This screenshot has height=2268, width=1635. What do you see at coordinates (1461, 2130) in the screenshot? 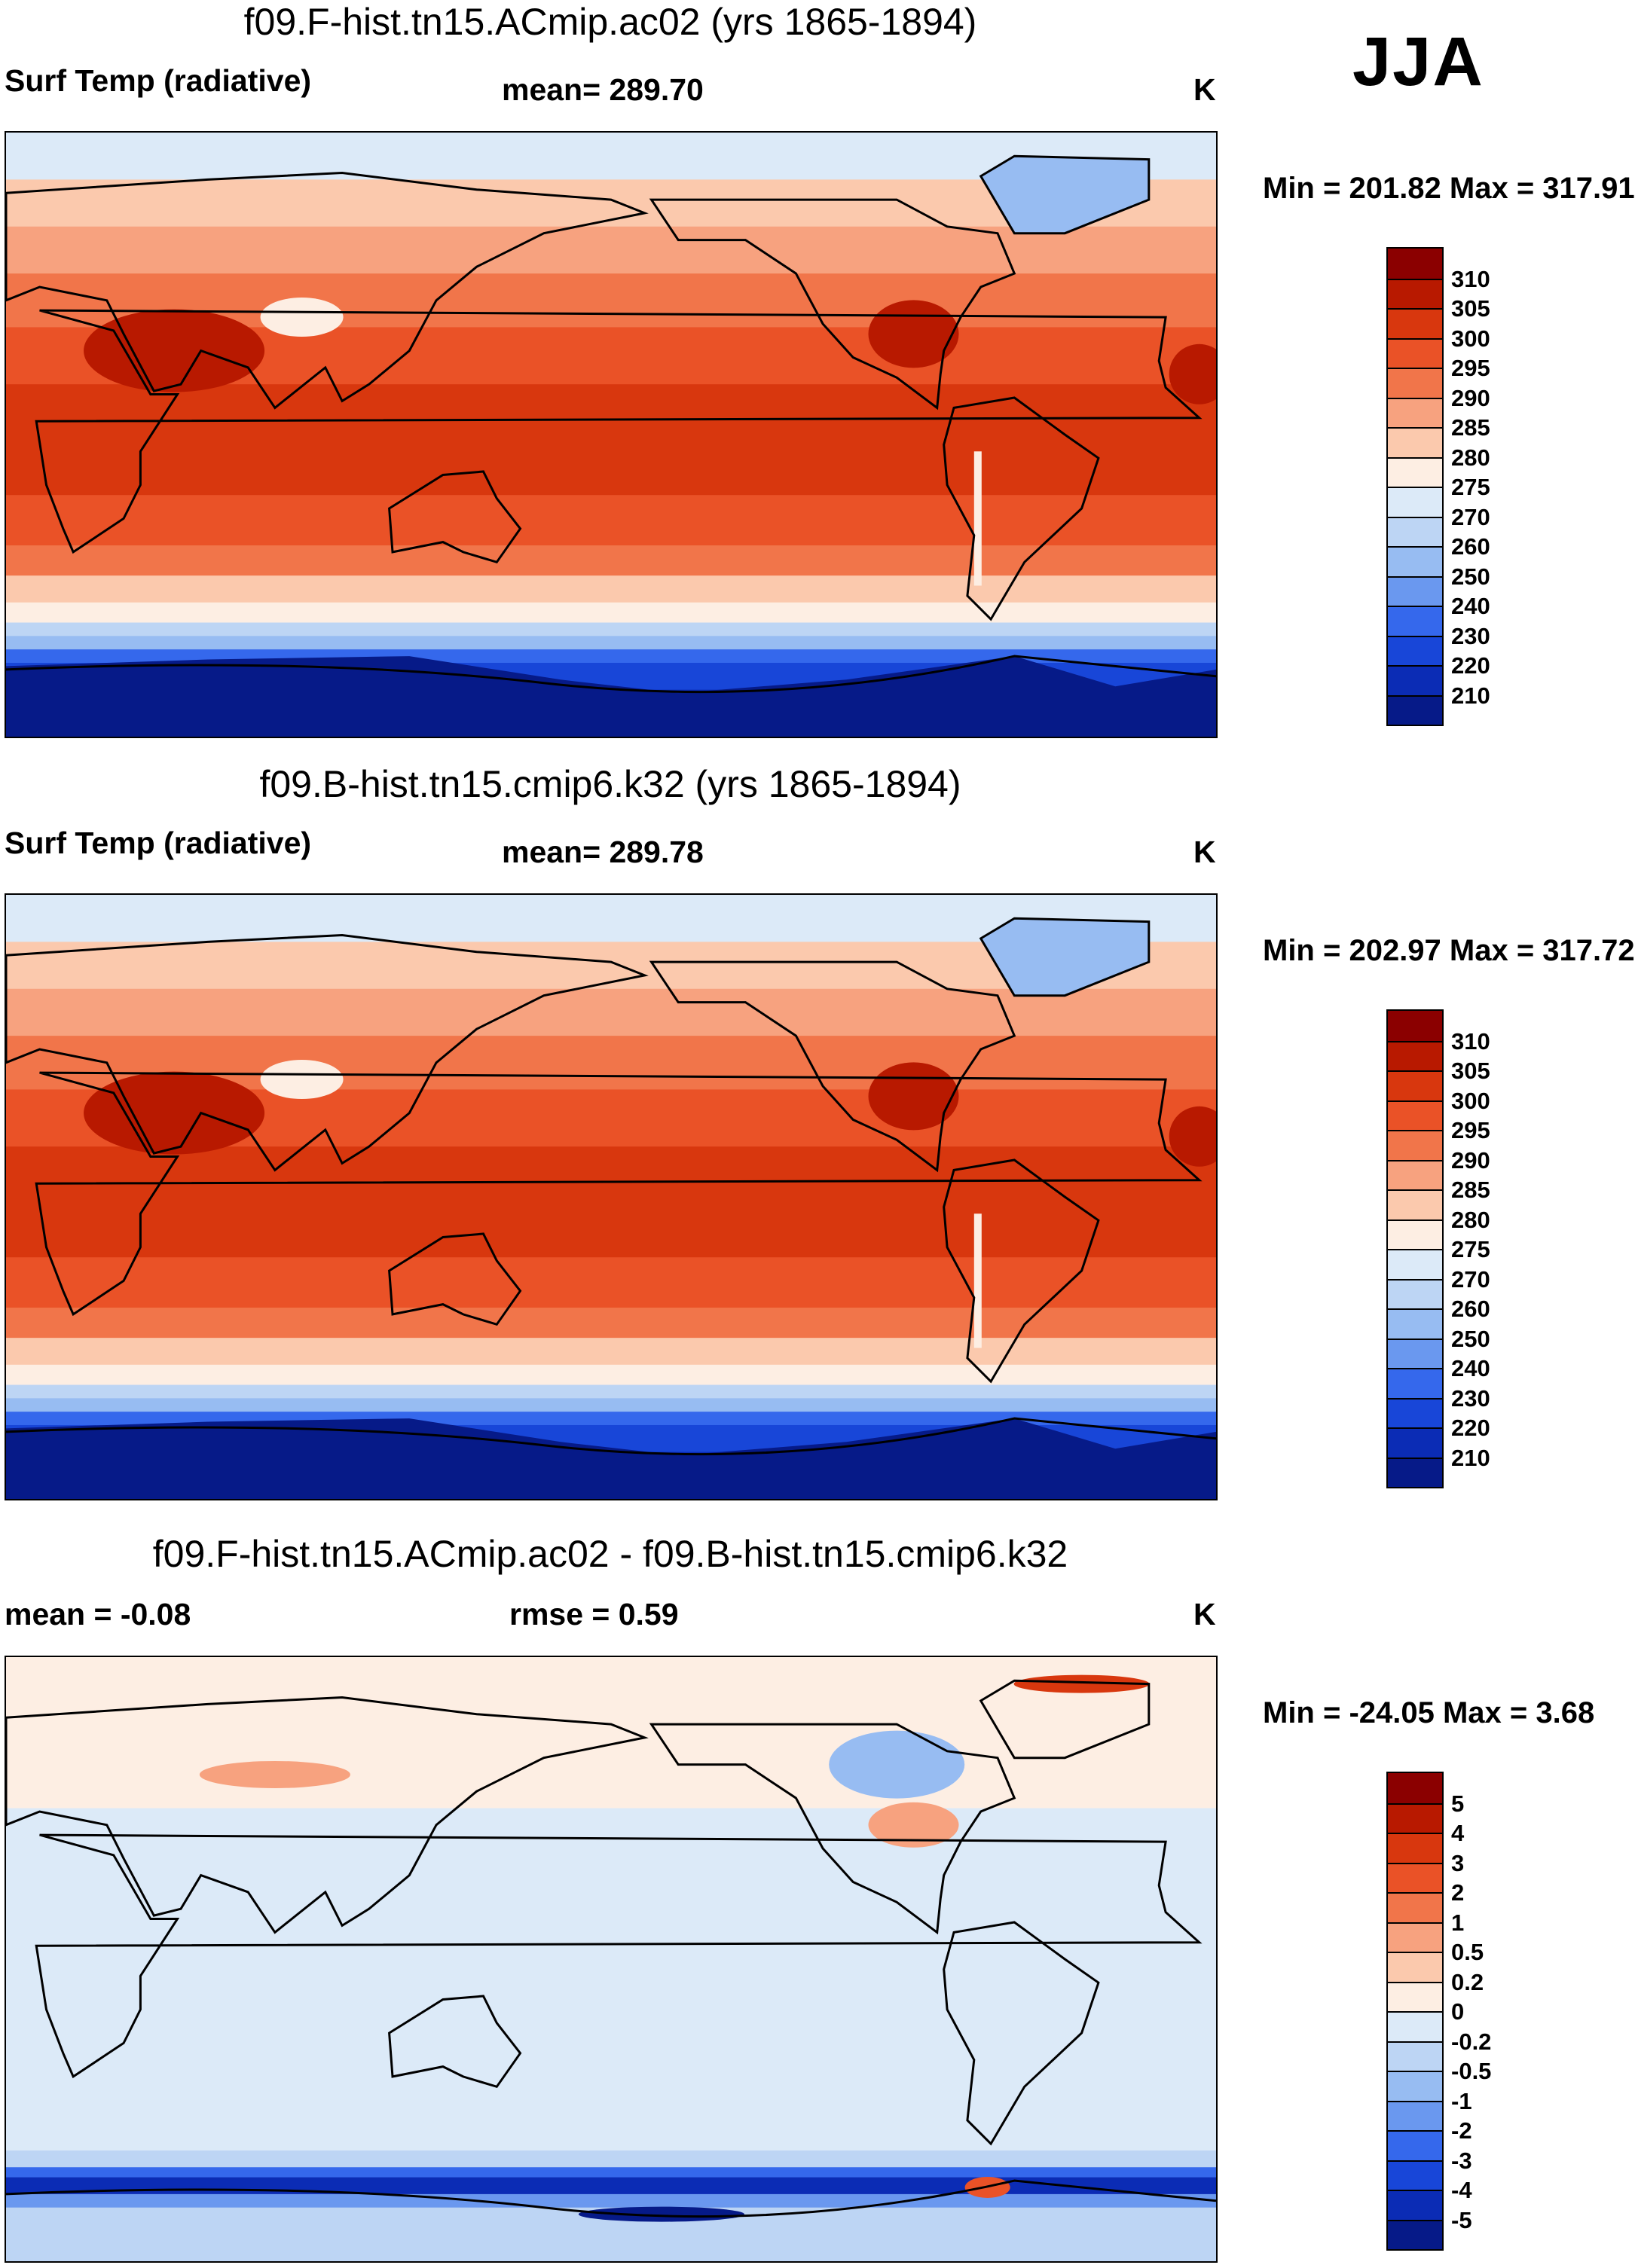
I see `colorbar-tick-label: -2` at bounding box center [1461, 2130].